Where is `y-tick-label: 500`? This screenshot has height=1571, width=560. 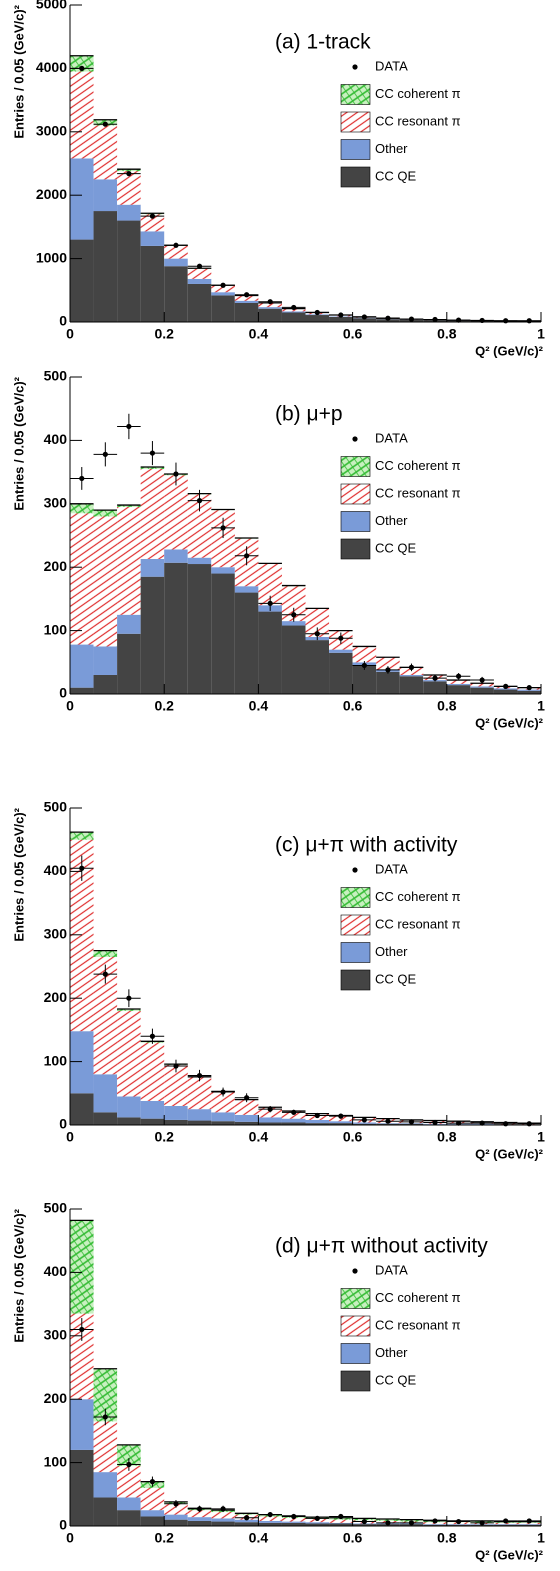 y-tick-label: 500 is located at coordinates (56, 1208).